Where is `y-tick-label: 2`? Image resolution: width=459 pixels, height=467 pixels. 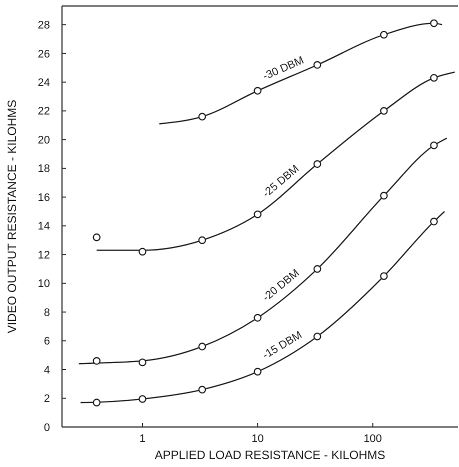
y-tick-label: 2 is located at coordinates (47, 399).